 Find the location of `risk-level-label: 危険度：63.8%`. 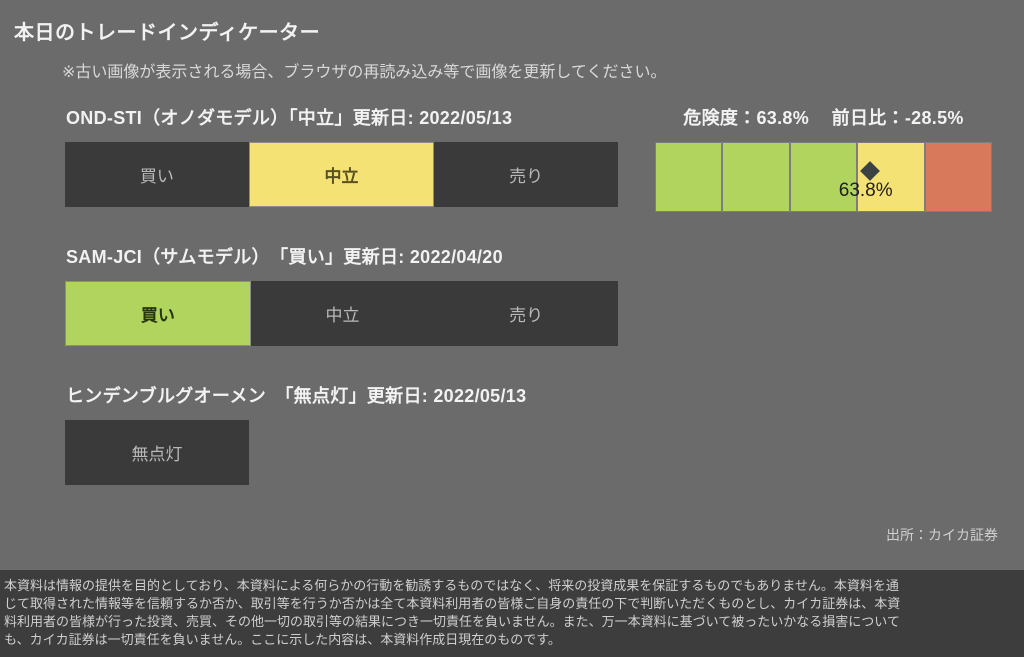

risk-level-label: 危険度：63.8% is located at coordinates (746, 118).